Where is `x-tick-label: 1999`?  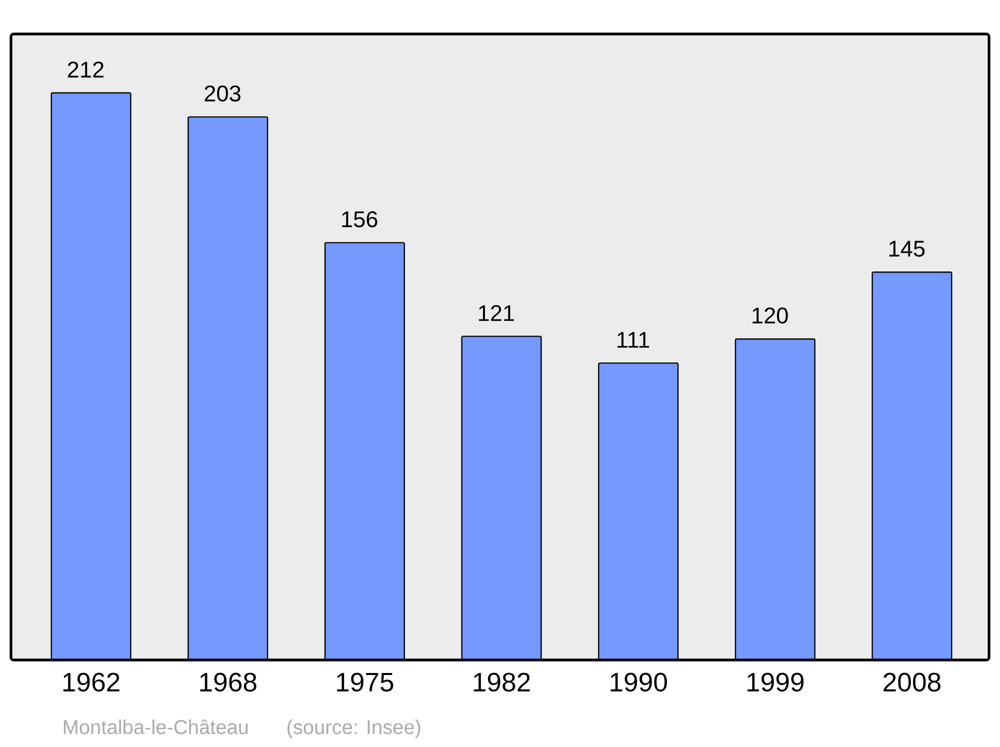 x-tick-label: 1999 is located at coordinates (776, 682).